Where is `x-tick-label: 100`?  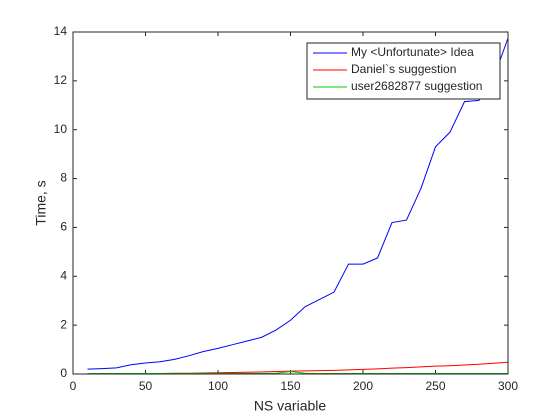
x-tick-label: 100 is located at coordinates (218, 386).